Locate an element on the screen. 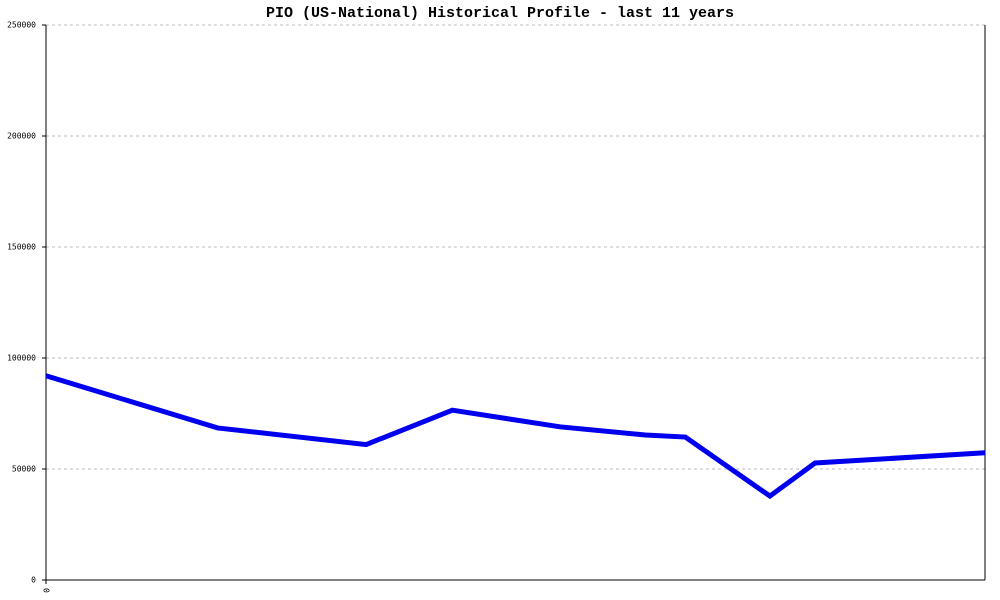  y-tick-label: 50000 is located at coordinates (24, 469).